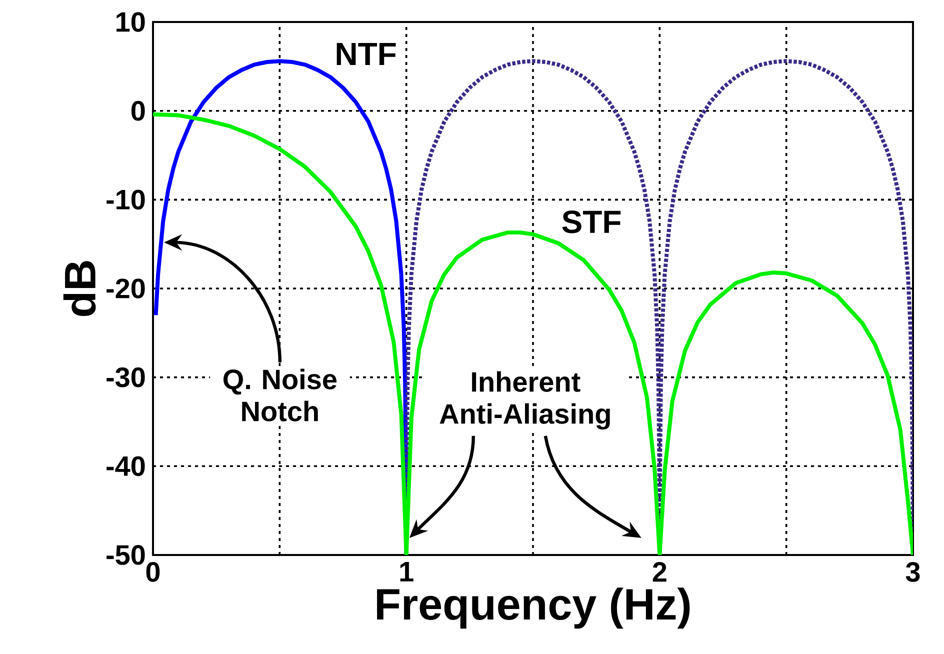 This screenshot has height=654, width=944. What do you see at coordinates (913, 572) in the screenshot?
I see `x-tick-label: 3` at bounding box center [913, 572].